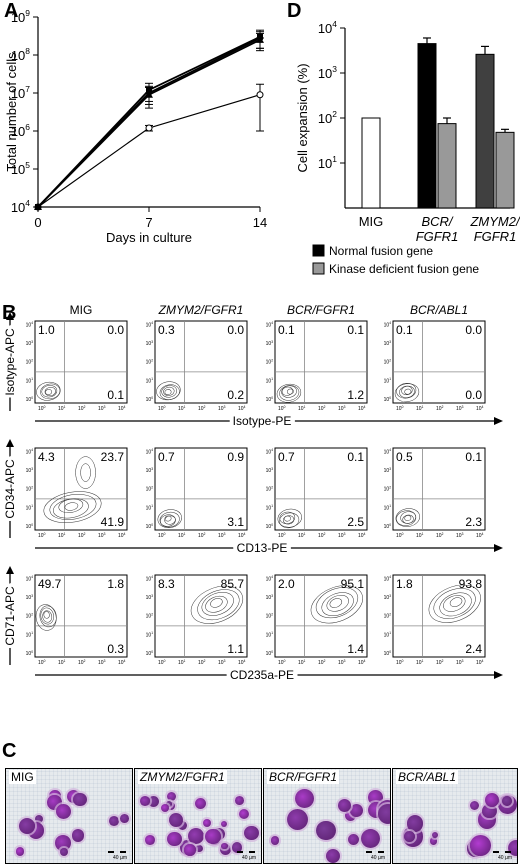  I want to click on x-axis-label: Days in culture, so click(149, 237).